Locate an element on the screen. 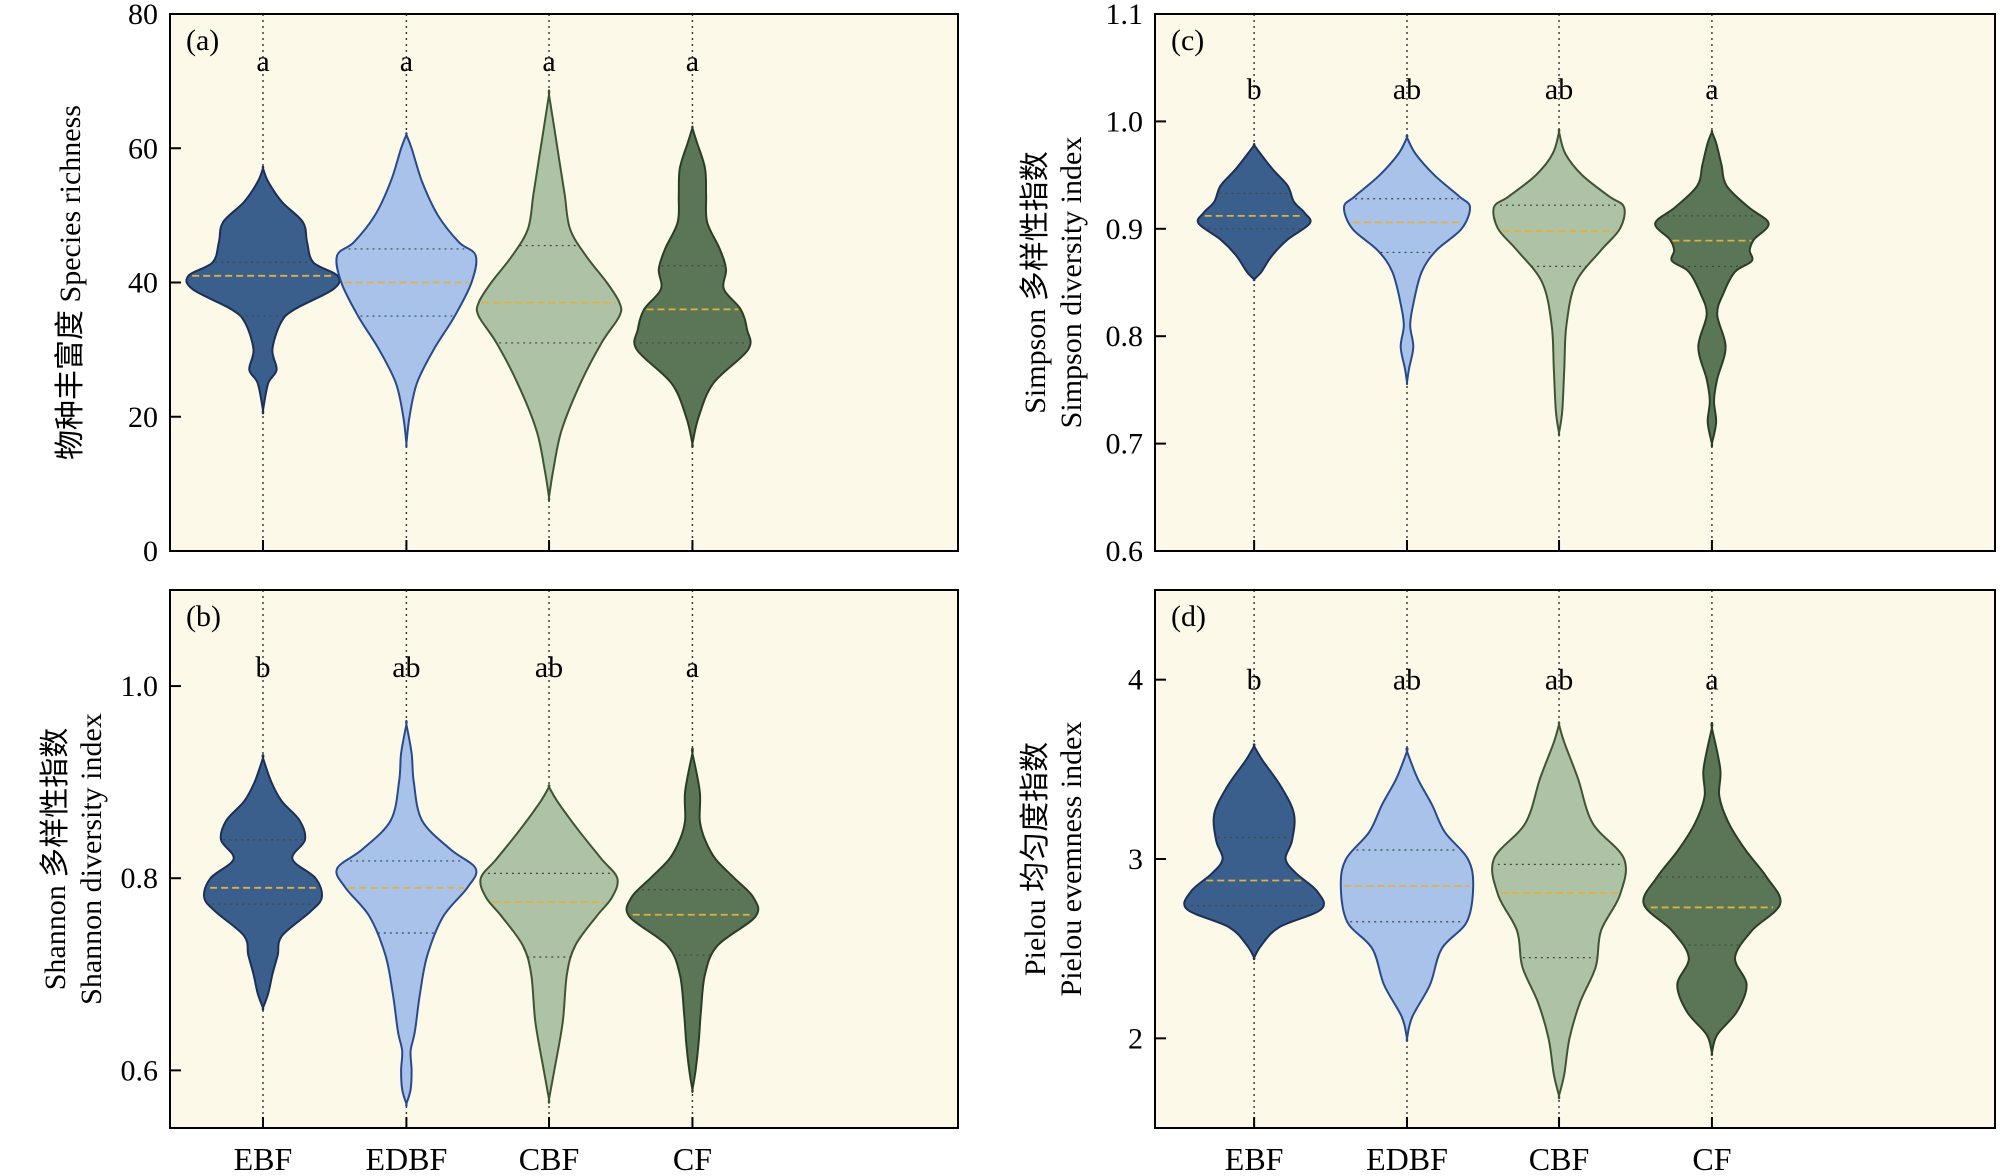  y-tick-label: 80 is located at coordinates (143, 15).